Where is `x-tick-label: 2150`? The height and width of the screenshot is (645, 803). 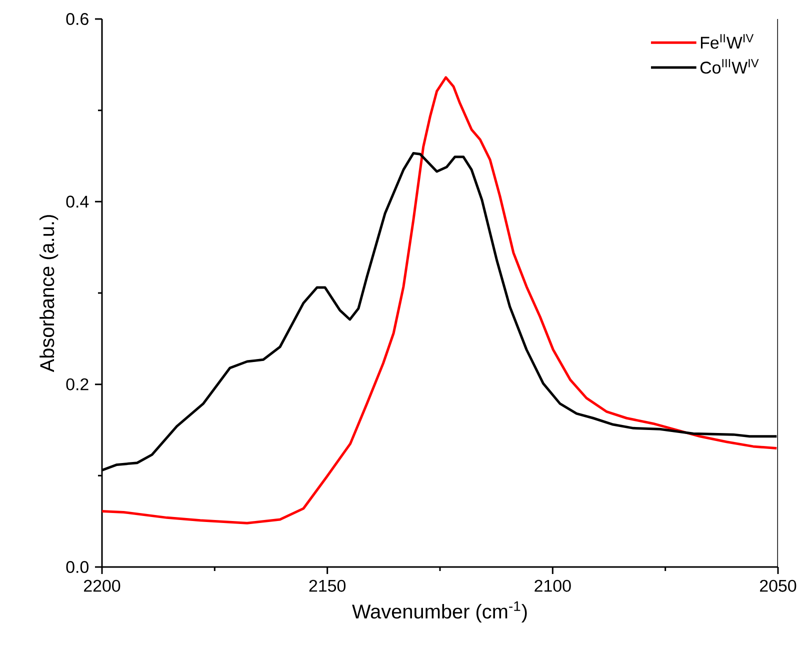
x-tick-label: 2150 is located at coordinates (327, 586).